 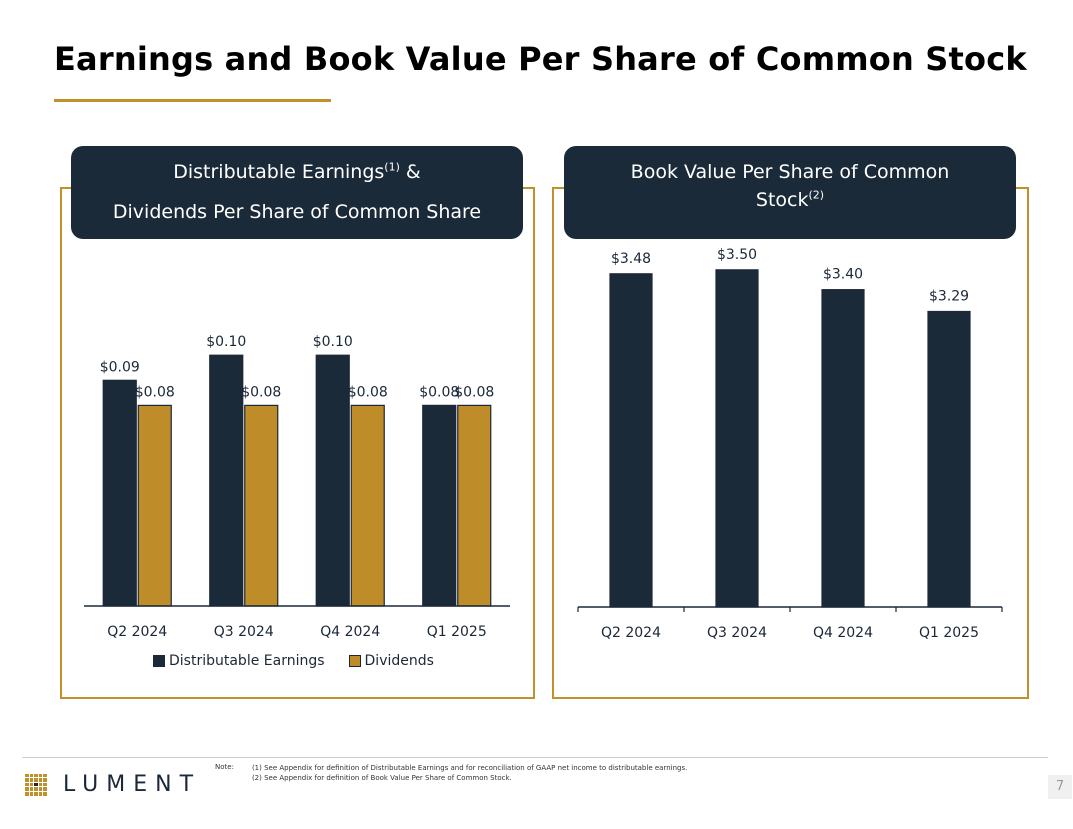 I want to click on note-label: Note:, so click(x=224, y=767).